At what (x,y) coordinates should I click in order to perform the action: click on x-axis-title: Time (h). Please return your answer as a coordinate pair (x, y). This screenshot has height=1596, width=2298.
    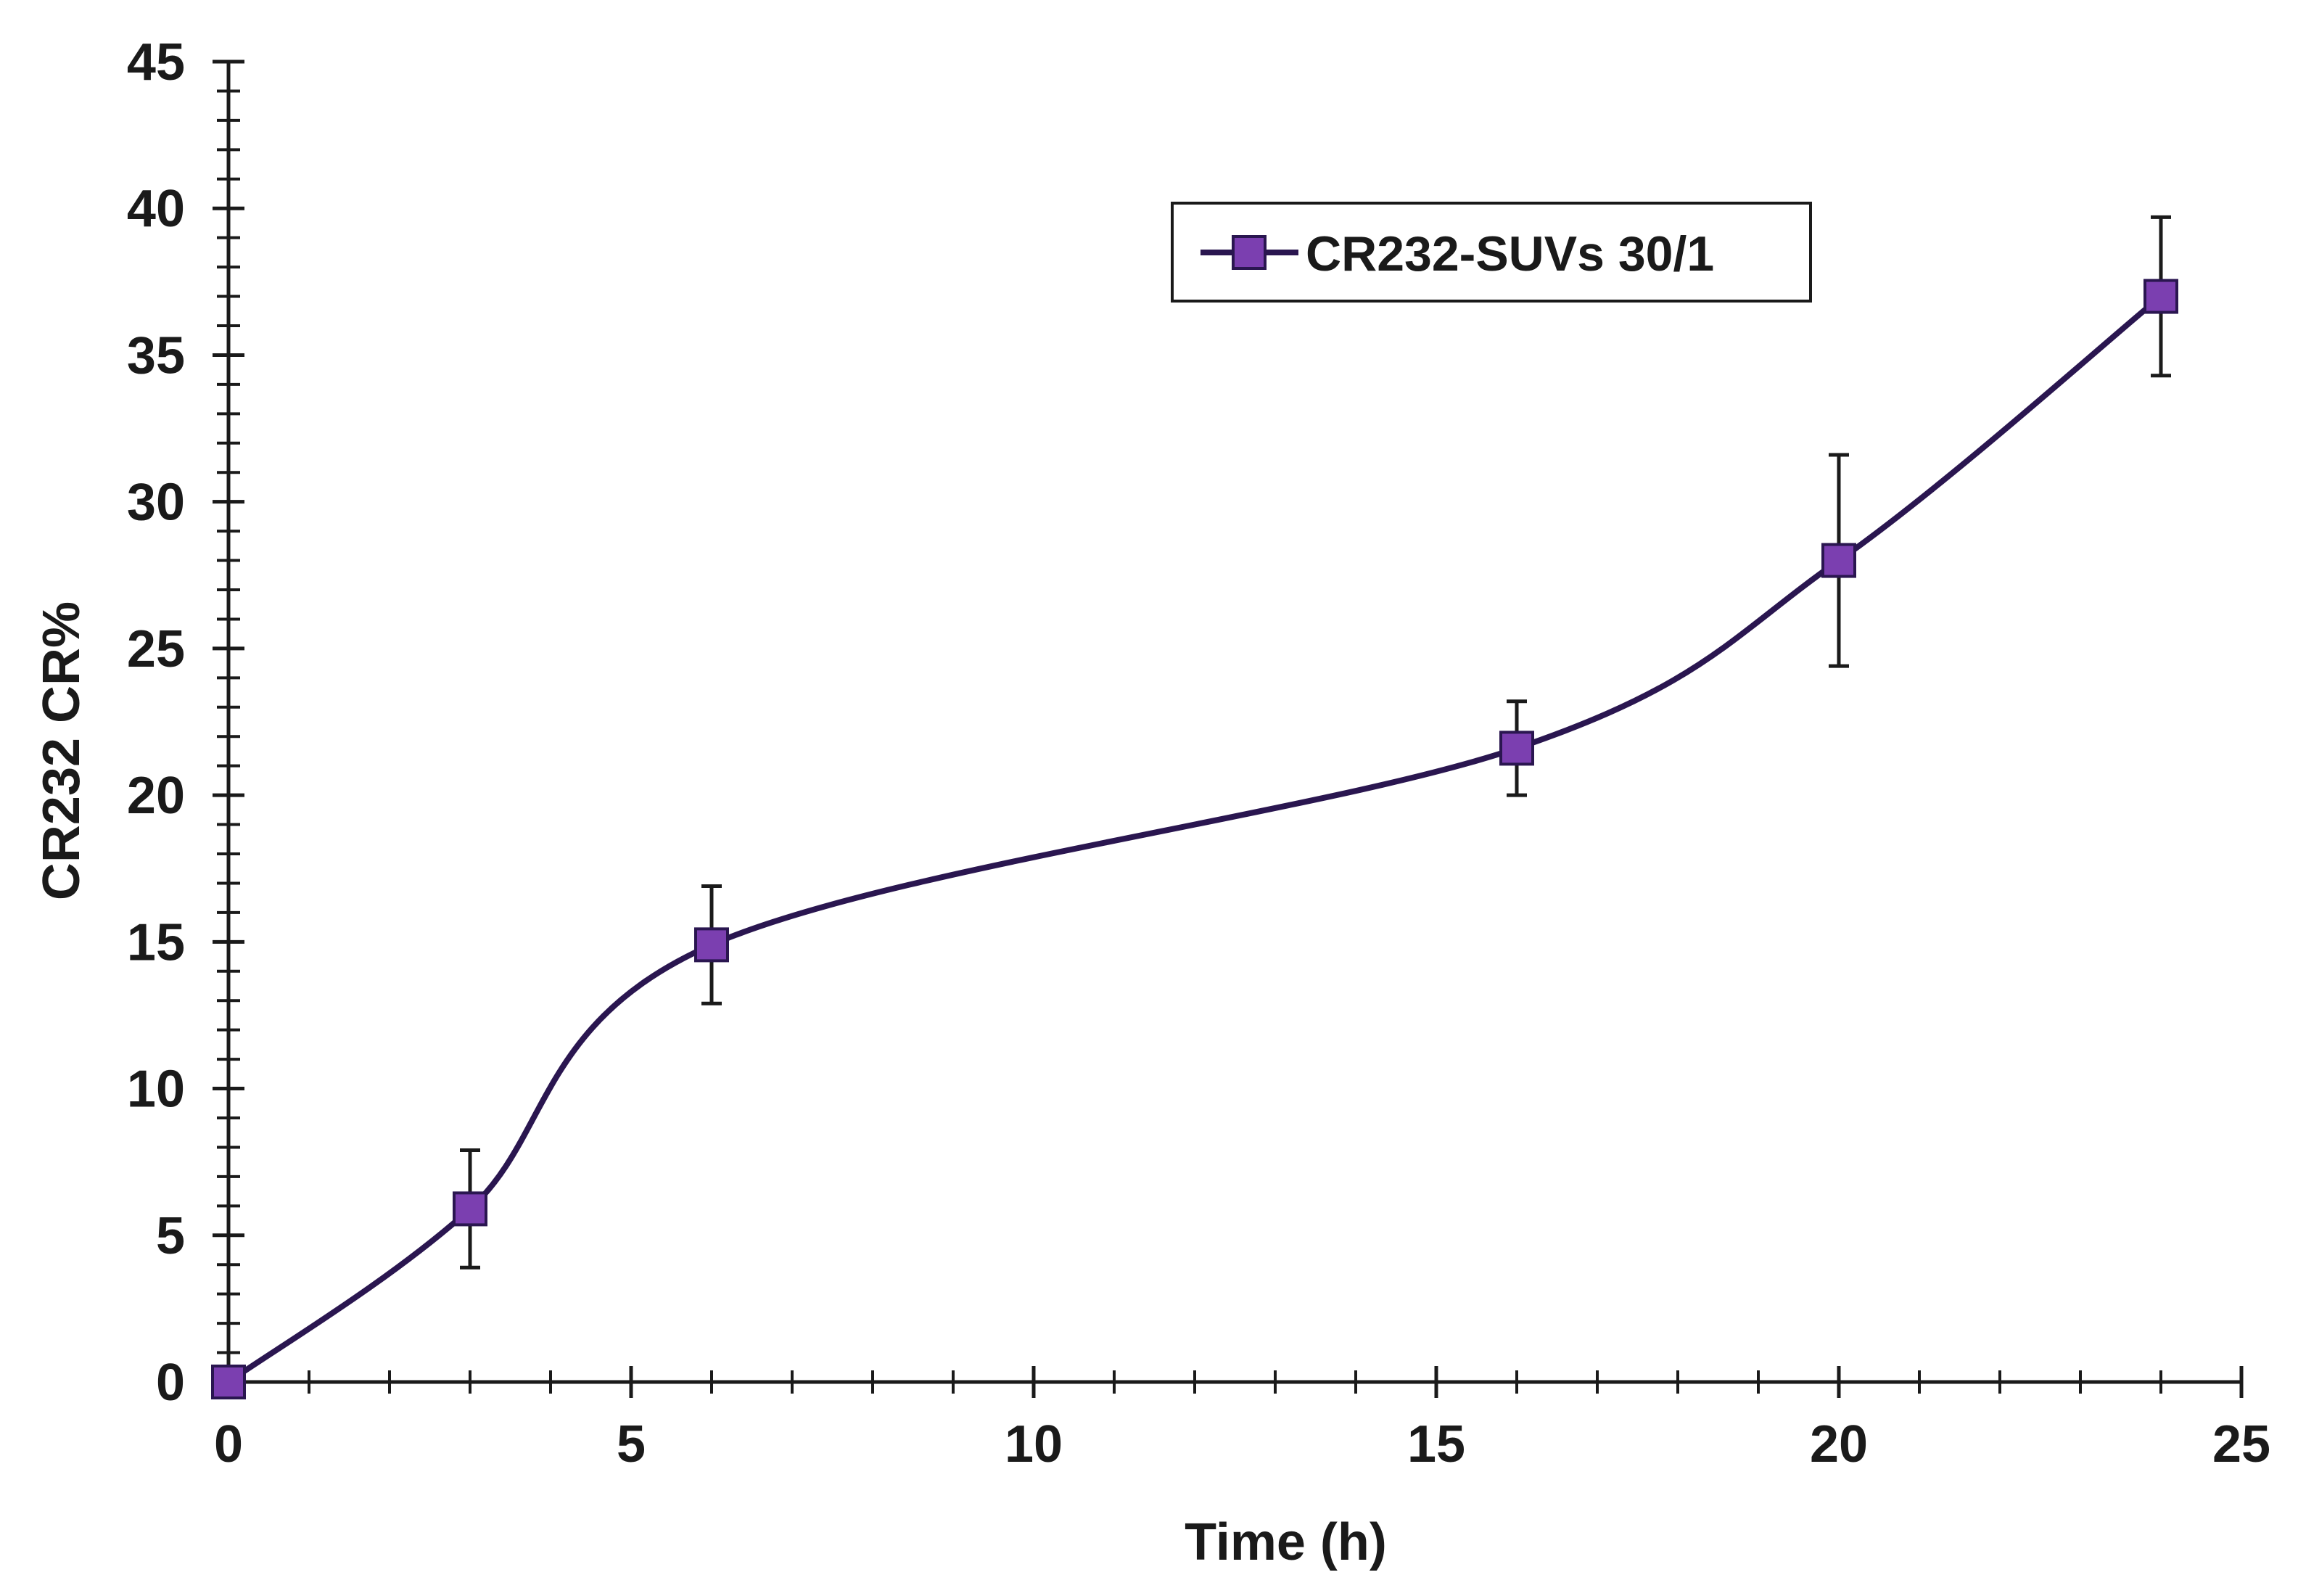
    Looking at the image, I should click on (1286, 1542).